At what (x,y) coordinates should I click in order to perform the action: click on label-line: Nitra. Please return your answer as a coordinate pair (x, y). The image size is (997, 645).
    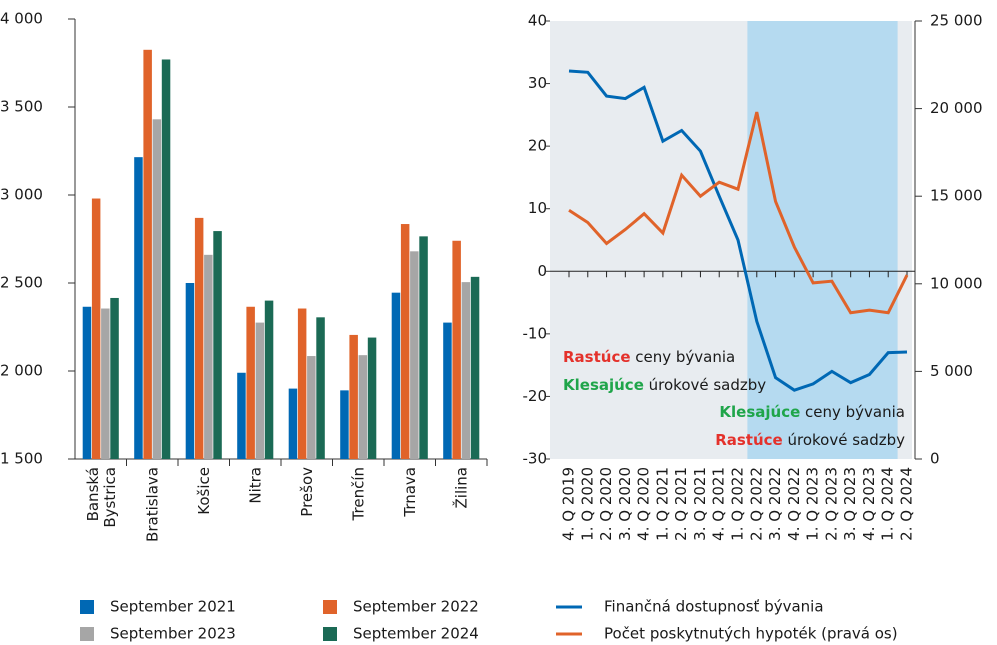
    Looking at the image, I should click on (255, 485).